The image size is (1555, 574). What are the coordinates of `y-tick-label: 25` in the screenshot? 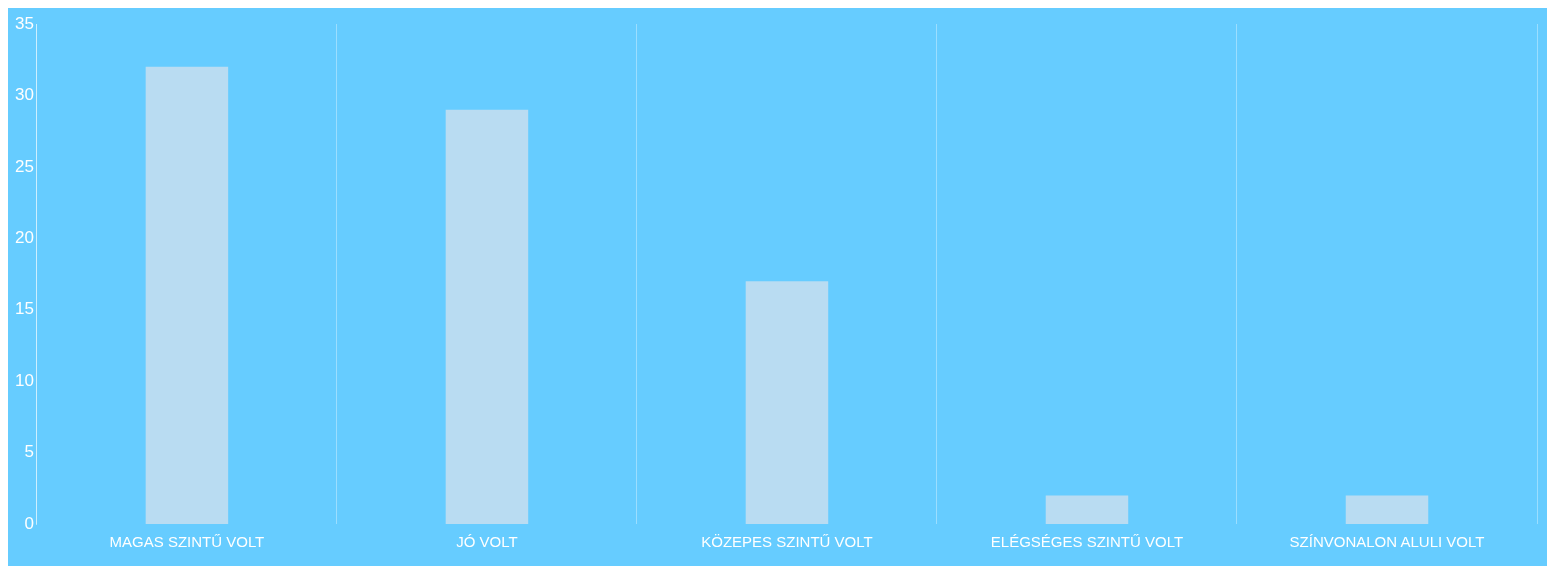 It's located at (24, 166).